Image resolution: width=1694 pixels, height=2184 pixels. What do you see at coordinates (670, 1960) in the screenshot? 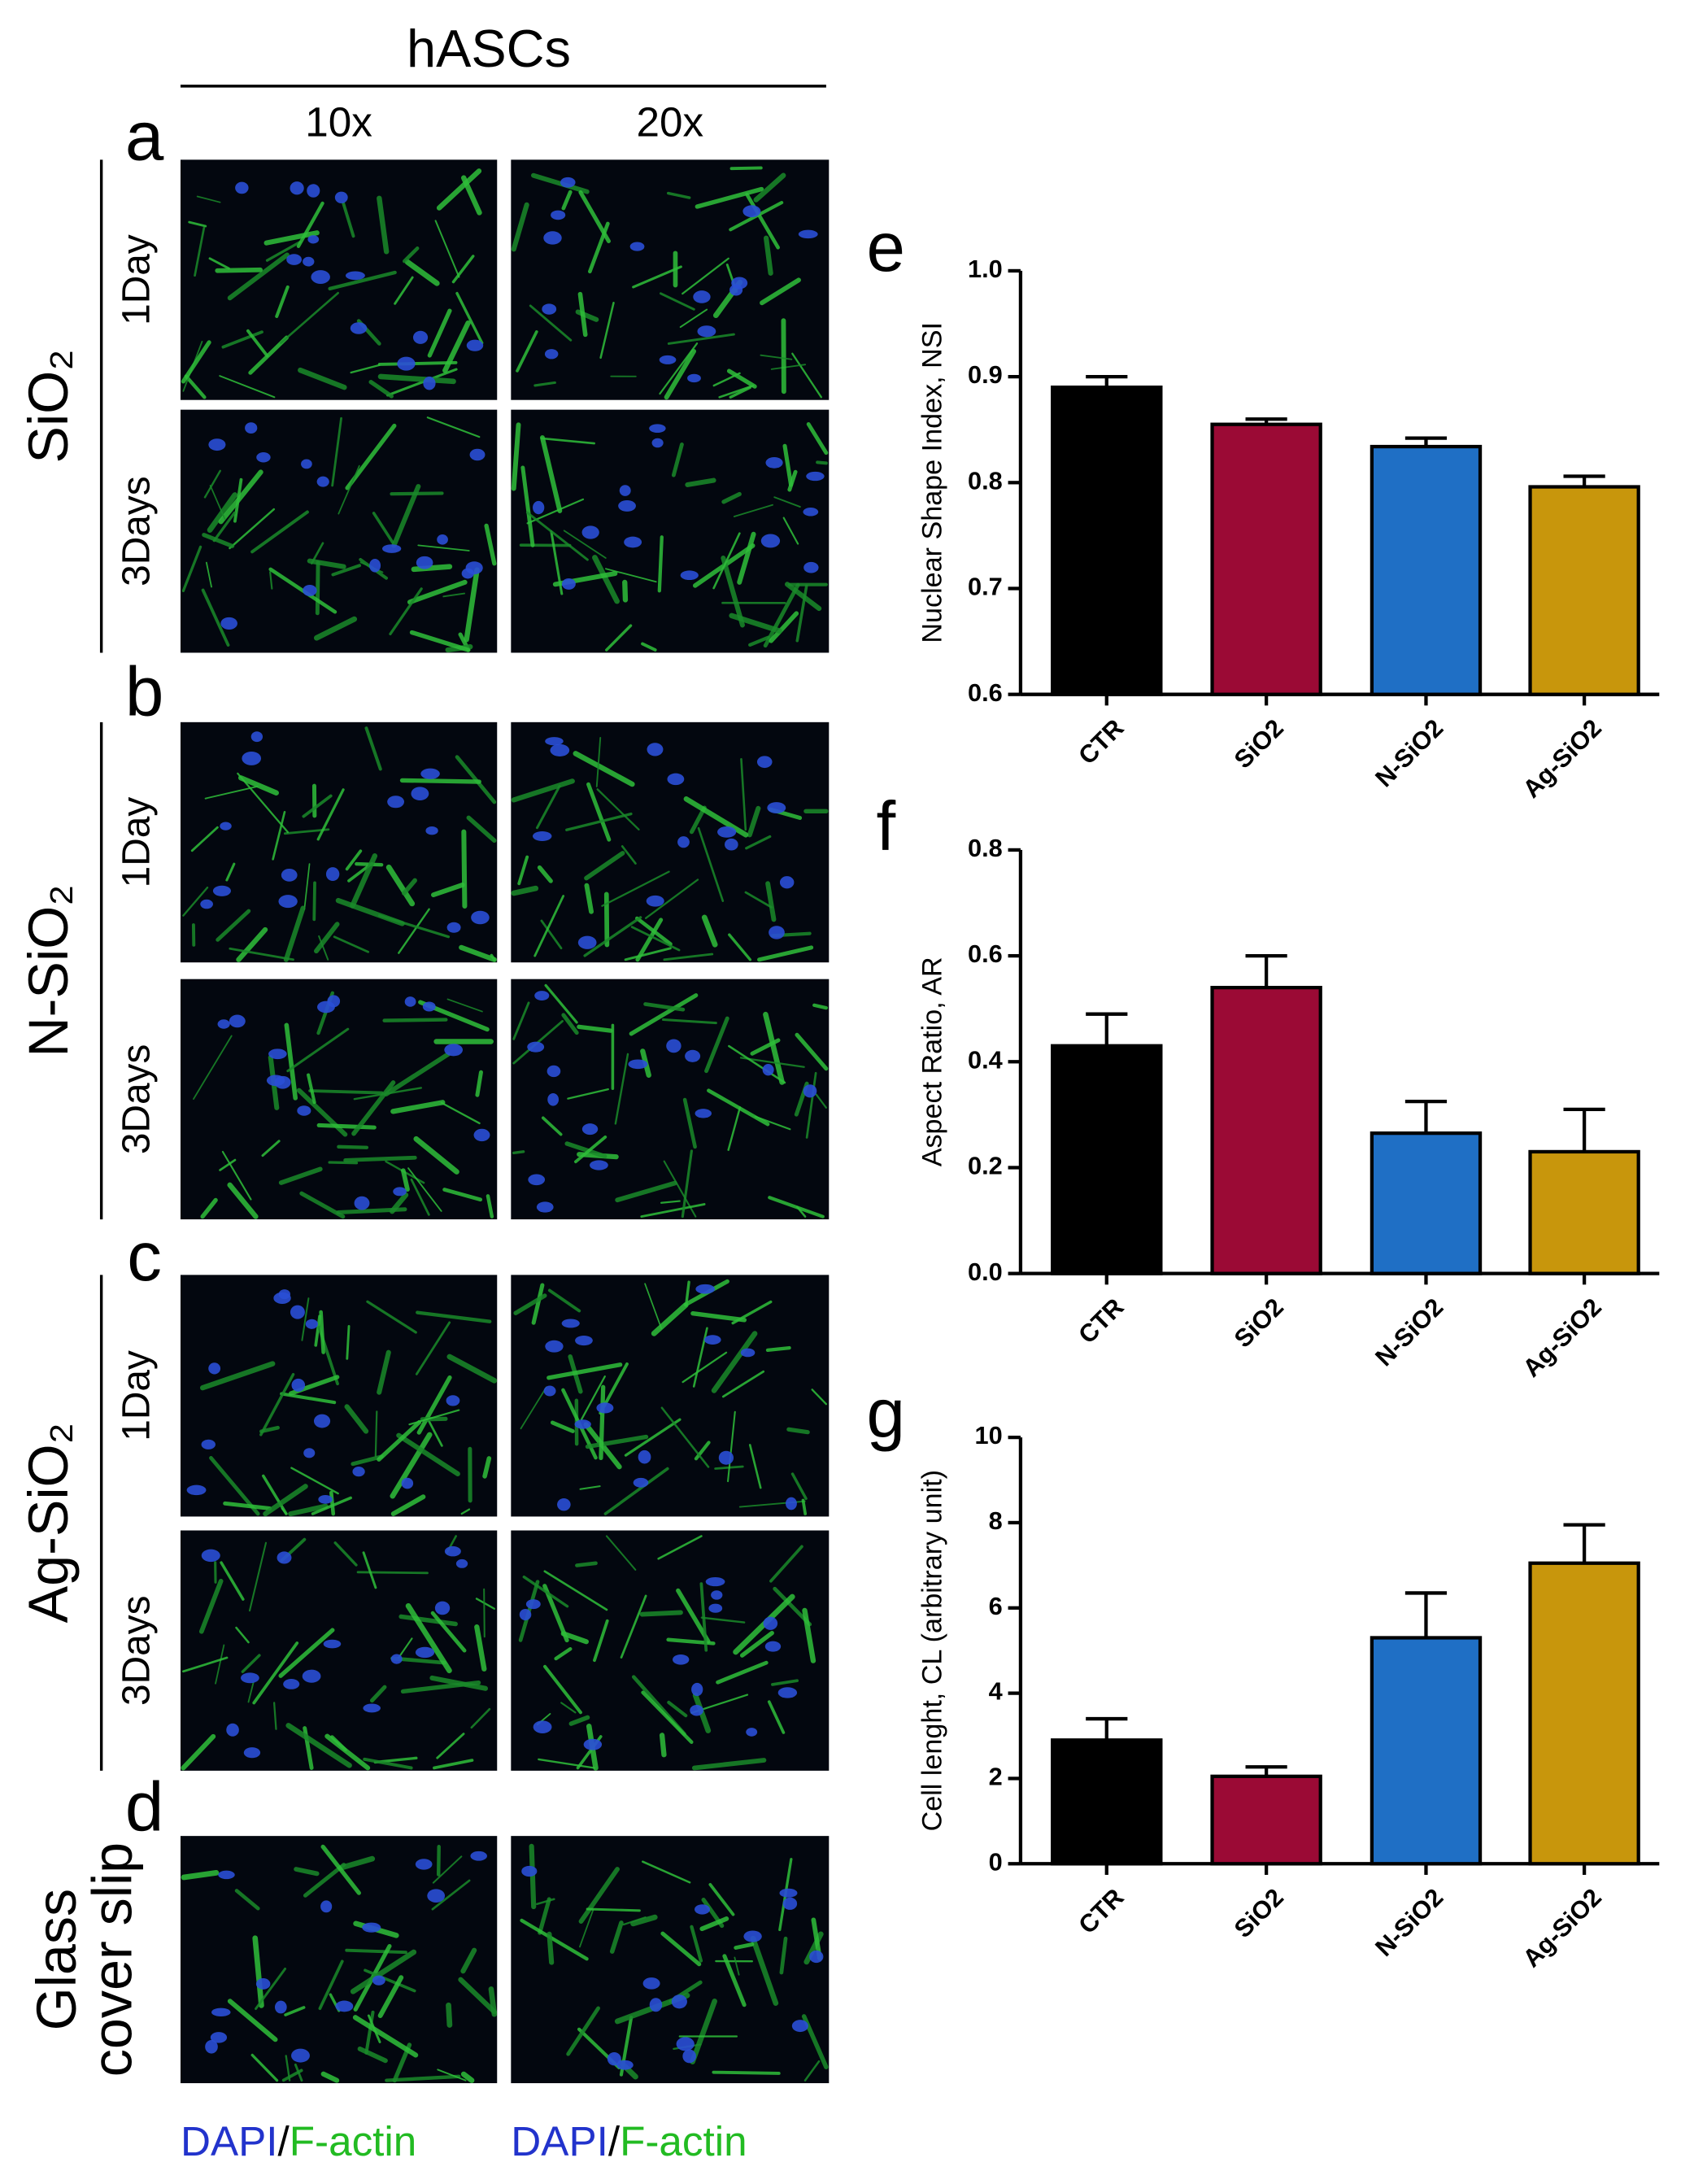
I see `micrograph-background` at bounding box center [670, 1960].